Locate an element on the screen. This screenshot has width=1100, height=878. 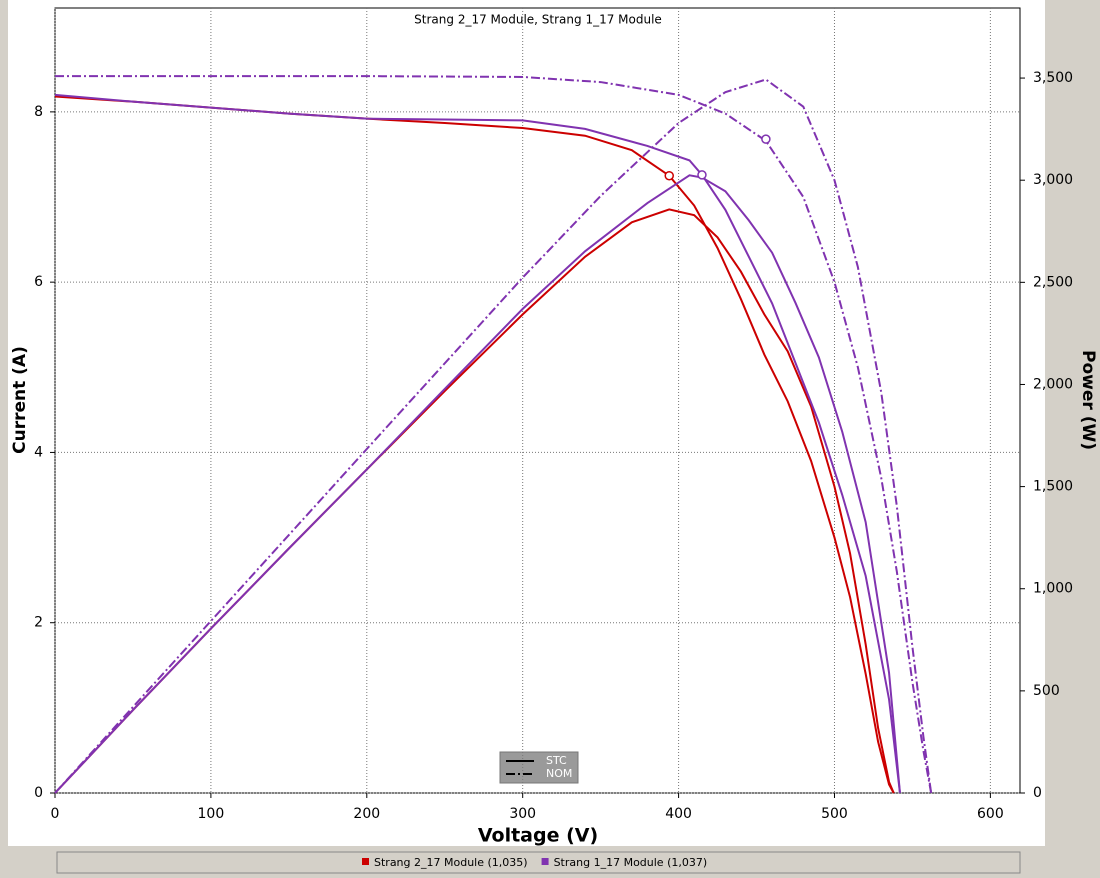
y2-axis-label: Power (W) is located at coordinates (1088, 400).